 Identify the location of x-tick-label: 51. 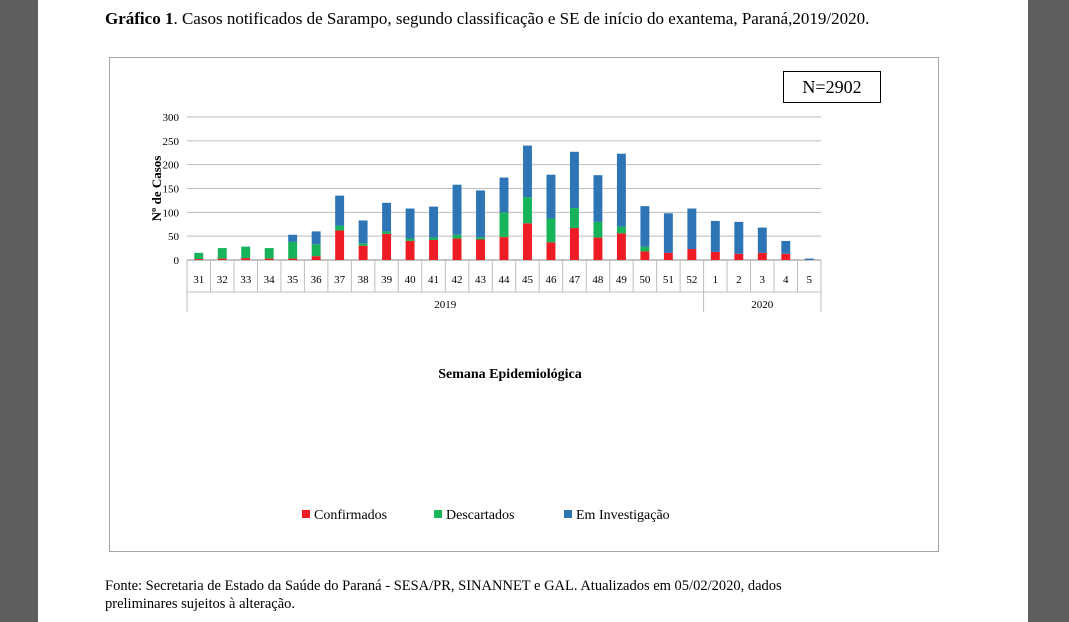
(668, 280).